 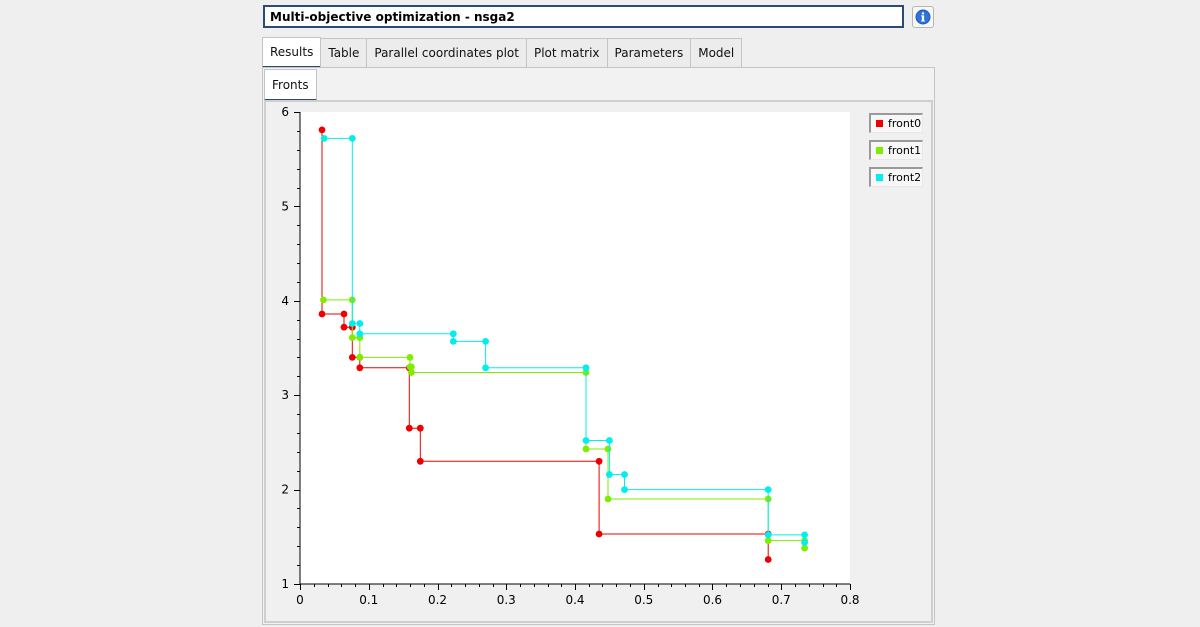 What do you see at coordinates (716, 53) in the screenshot?
I see `tab-model: Model` at bounding box center [716, 53].